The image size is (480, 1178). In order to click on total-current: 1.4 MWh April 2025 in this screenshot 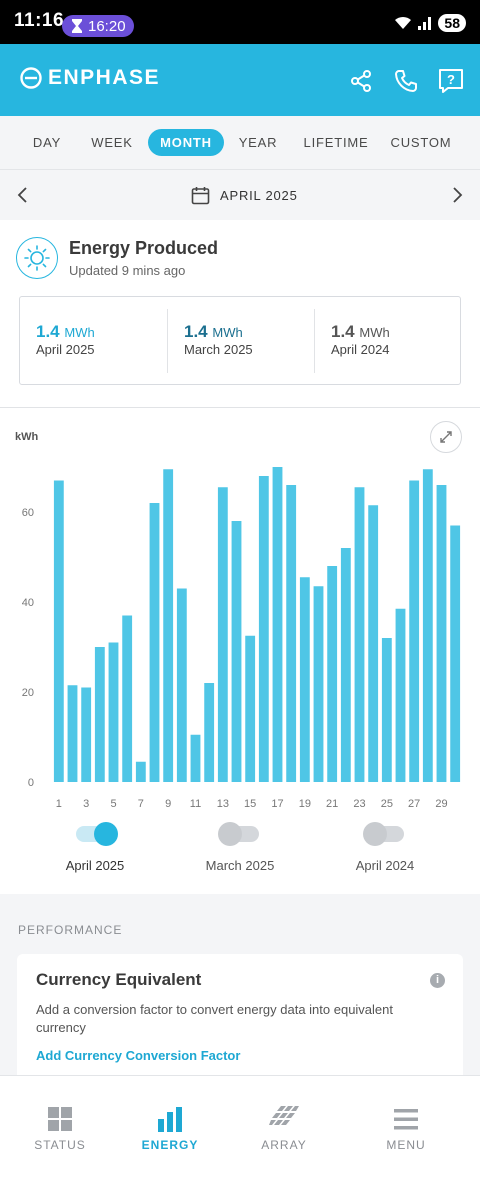, I will do `click(93, 341)`.